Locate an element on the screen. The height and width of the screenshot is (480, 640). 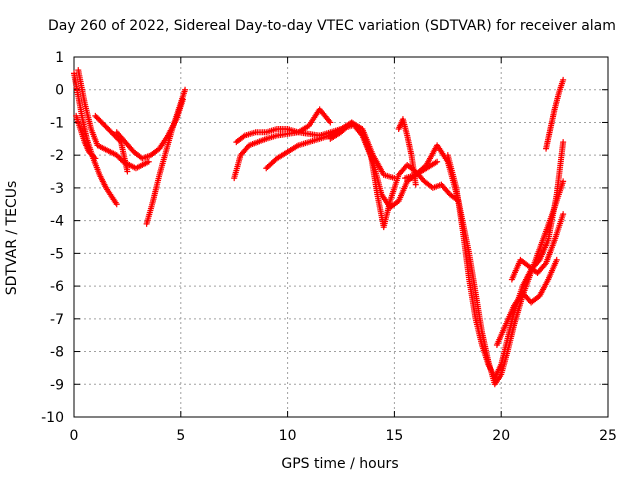
x-tick-label: 15 is located at coordinates (394, 436).